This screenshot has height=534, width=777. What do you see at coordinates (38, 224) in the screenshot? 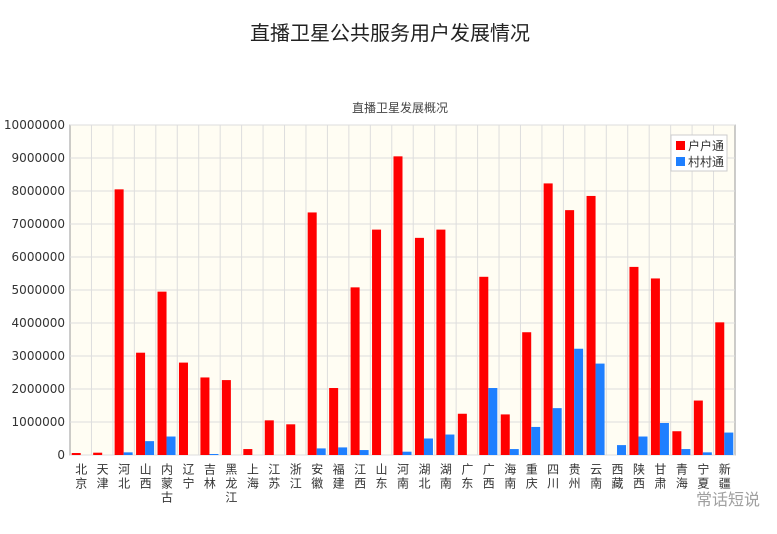
I see `y-tick-label: 7000000` at bounding box center [38, 224].